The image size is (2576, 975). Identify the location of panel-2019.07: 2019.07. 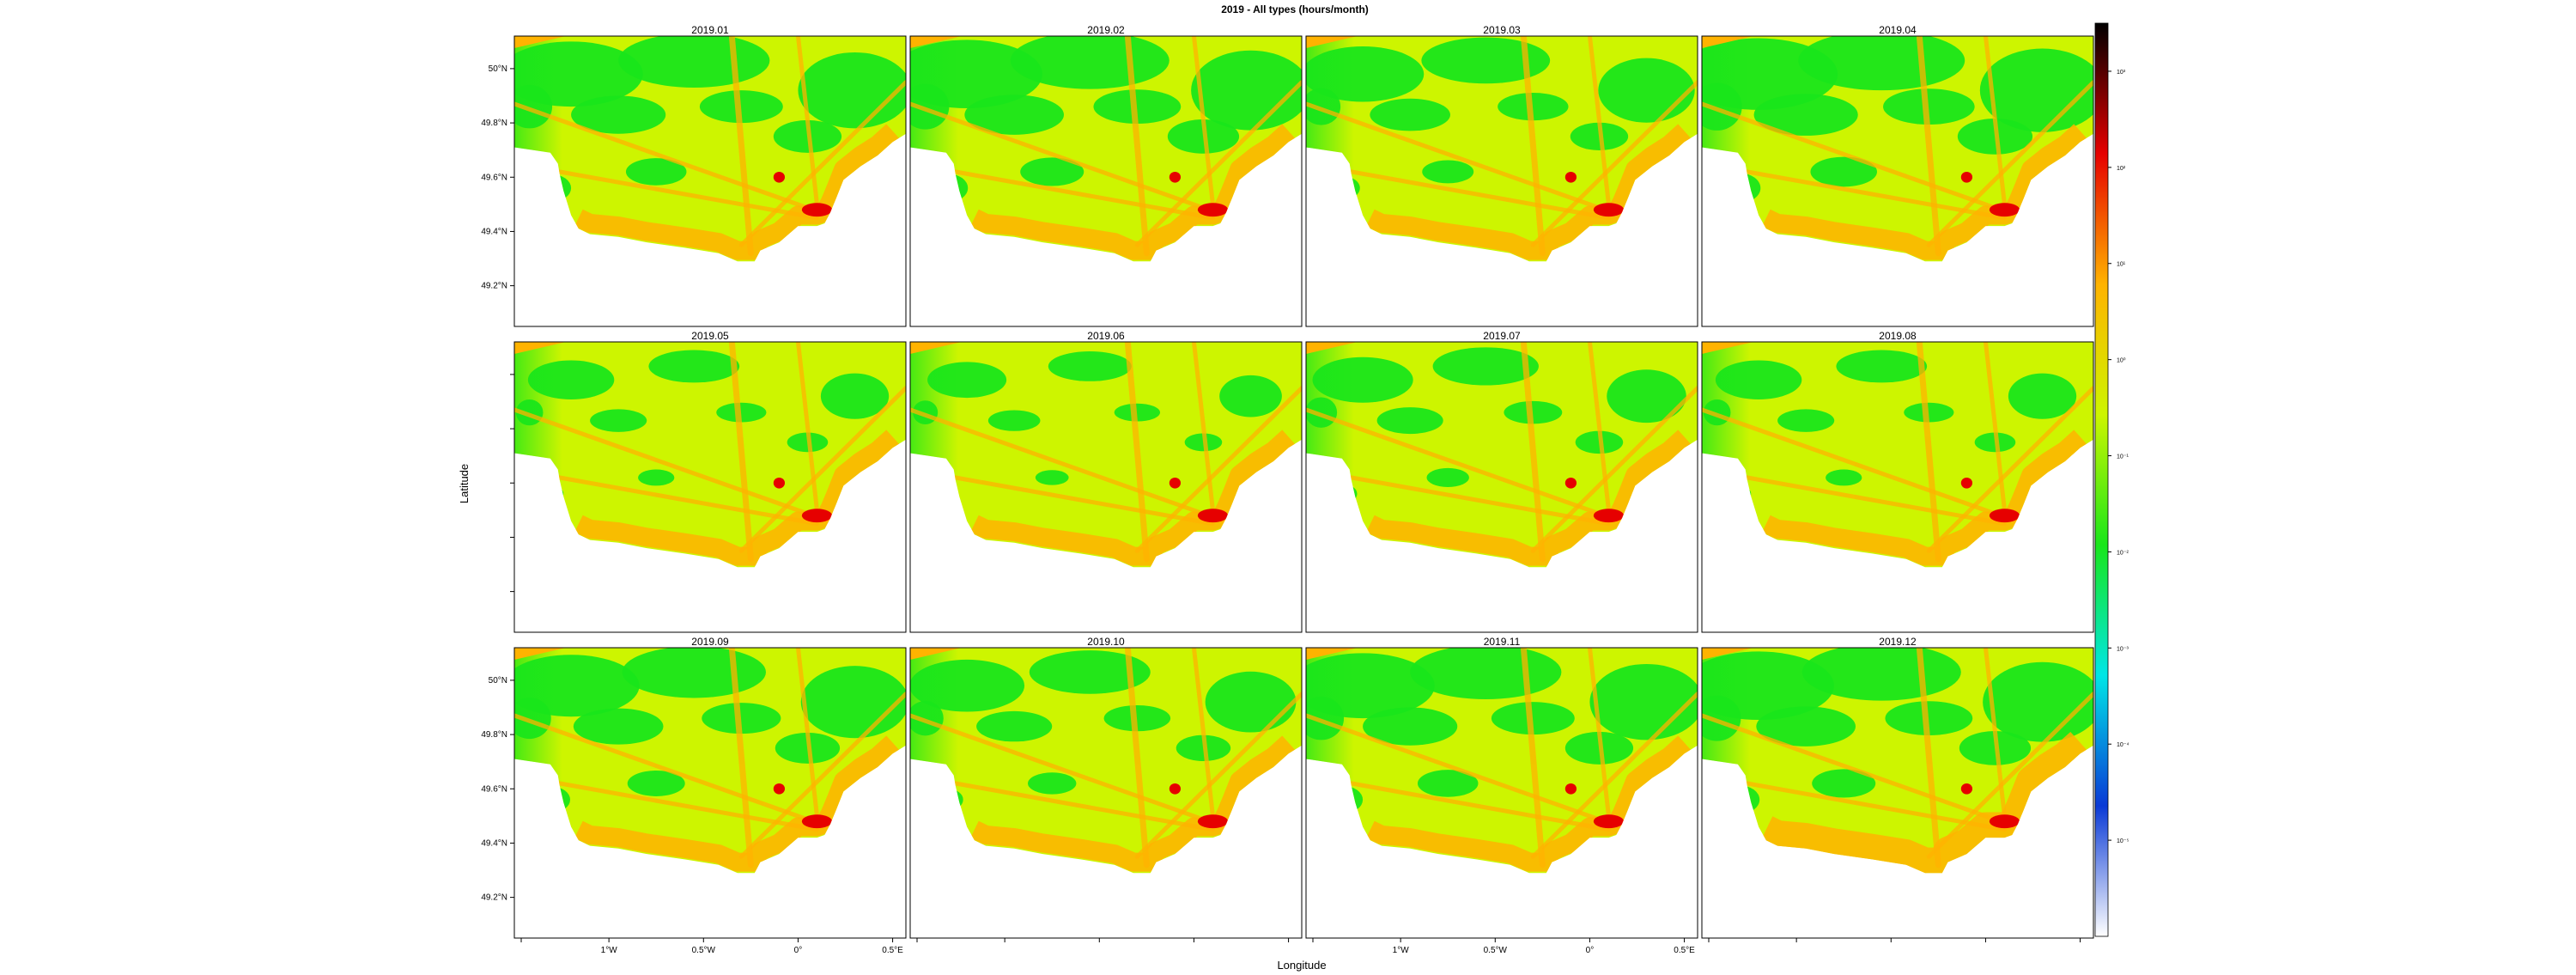
(1502, 481).